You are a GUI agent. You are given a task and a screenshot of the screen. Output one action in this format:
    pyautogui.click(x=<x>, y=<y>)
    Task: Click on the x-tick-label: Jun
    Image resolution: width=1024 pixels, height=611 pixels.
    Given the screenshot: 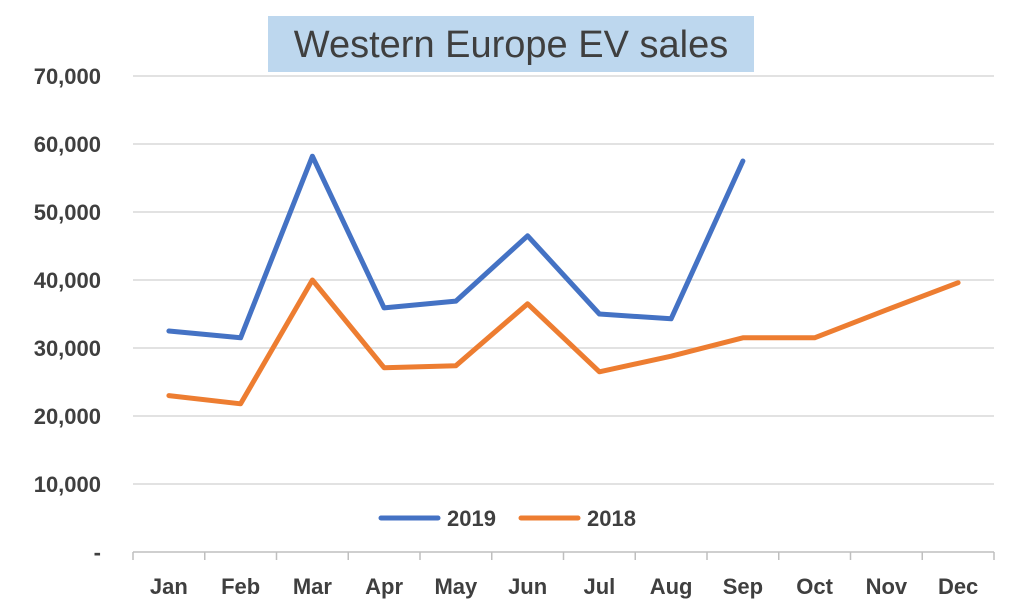 What is the action you would take?
    pyautogui.click(x=527, y=586)
    